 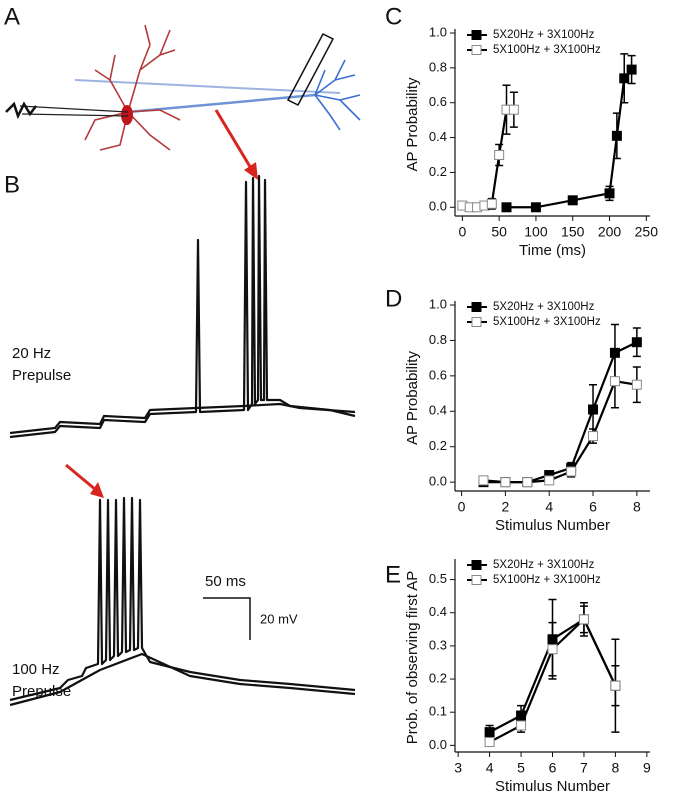 What do you see at coordinates (438, 578) in the screenshot?
I see `y-tick-label: 0.5` at bounding box center [438, 578].